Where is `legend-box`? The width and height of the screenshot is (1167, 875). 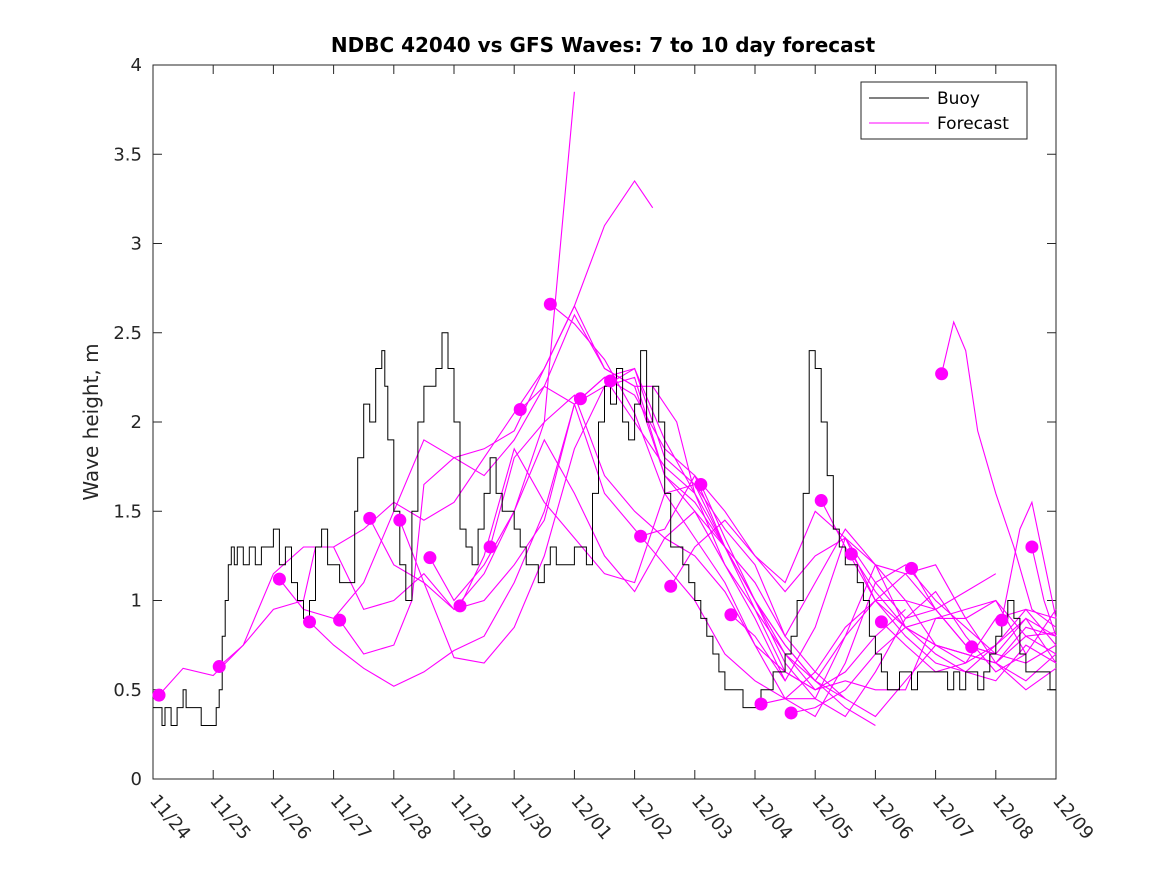
legend-box is located at coordinates (944, 110).